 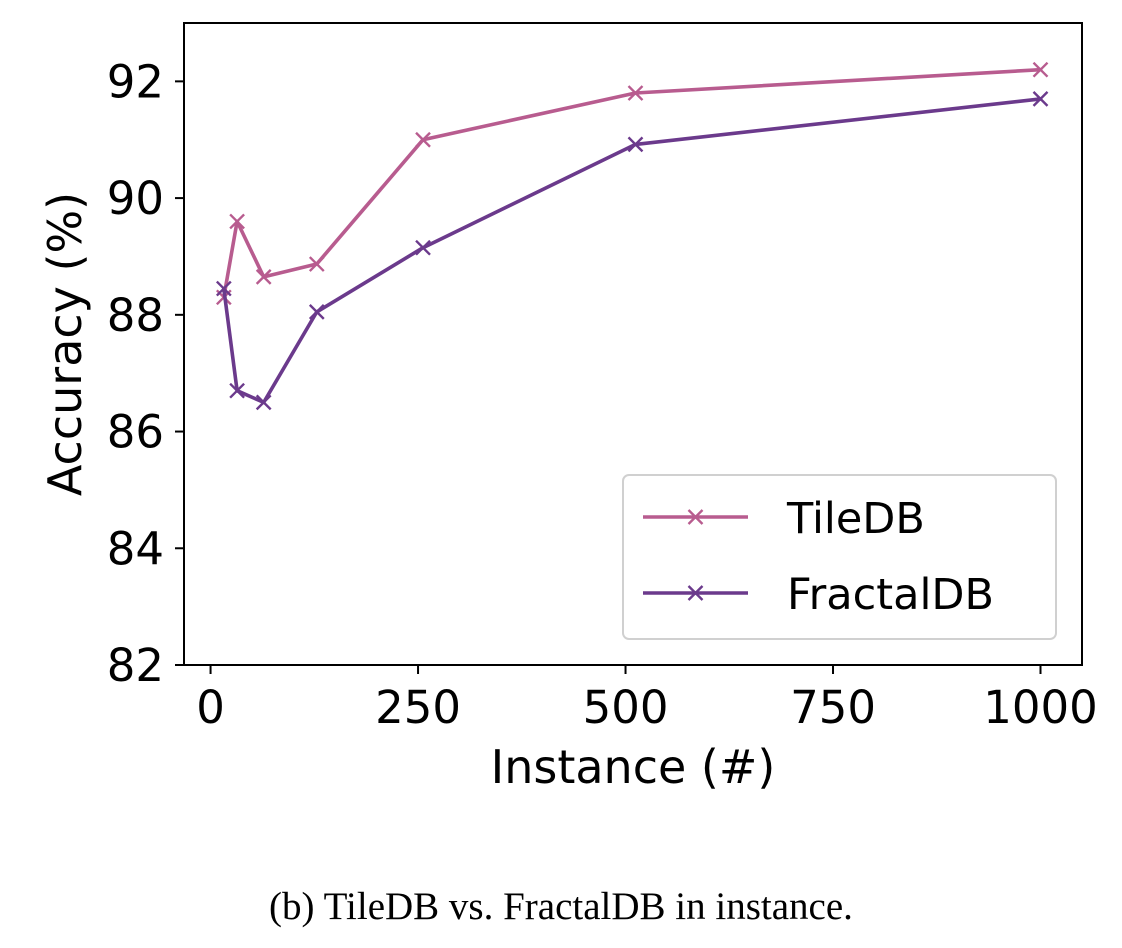 I want to click on y-tick-label: 92, so click(x=135, y=81).